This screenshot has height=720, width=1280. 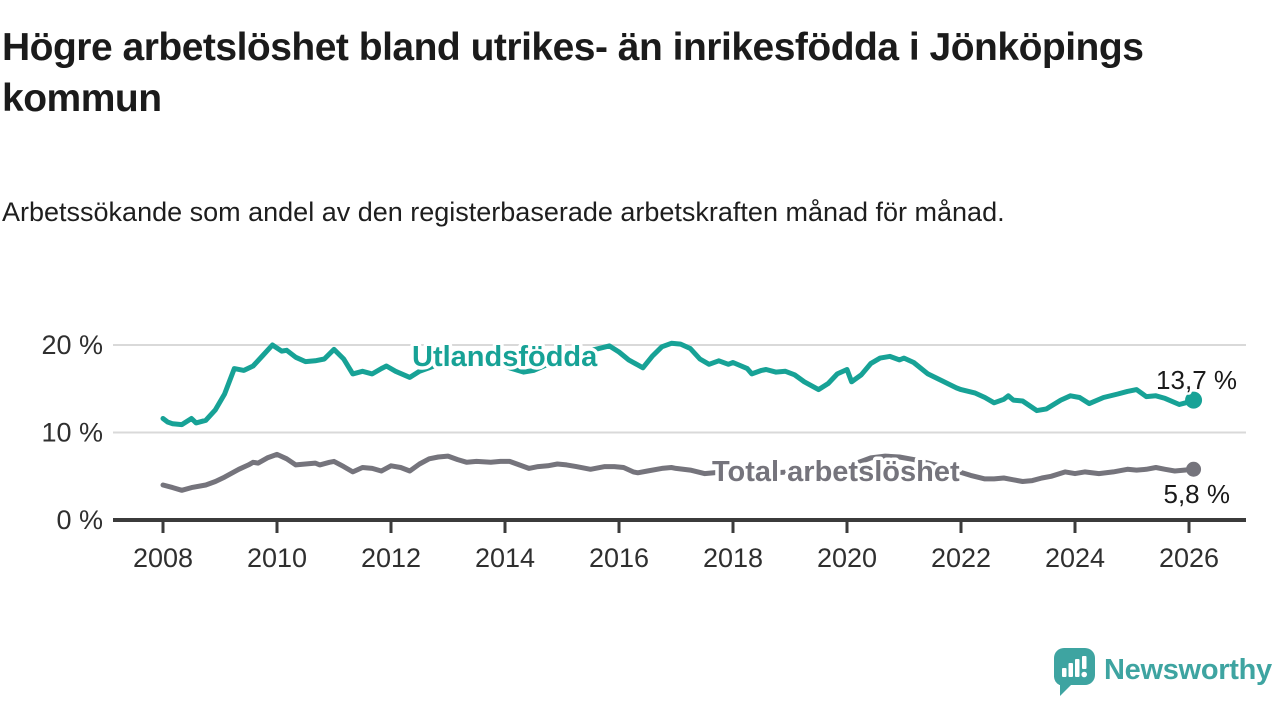 What do you see at coordinates (676, 558) in the screenshot?
I see `x-axis-tick-labels: 2008 2010 2012 2014 2016 2018 2020 2022 2024 2026` at bounding box center [676, 558].